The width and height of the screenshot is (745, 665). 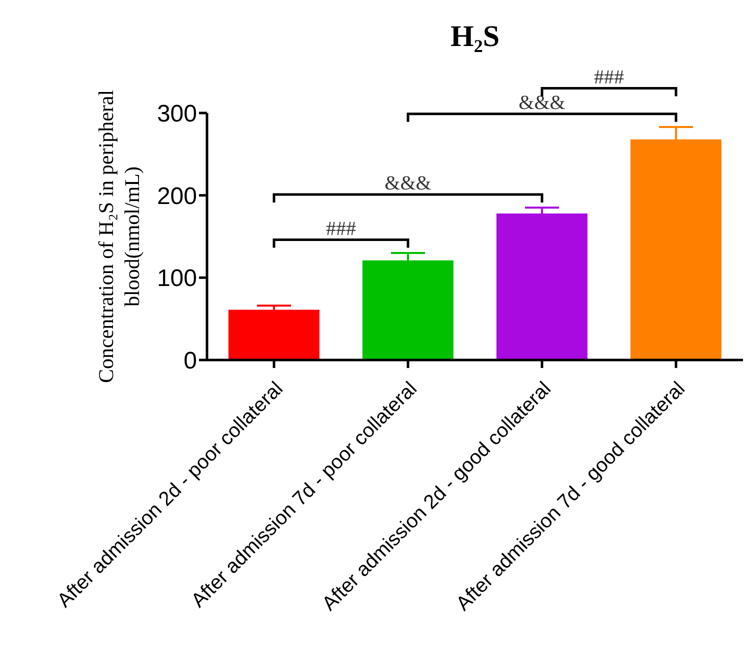 I want to click on y-tick-label: 100, so click(x=176, y=278).